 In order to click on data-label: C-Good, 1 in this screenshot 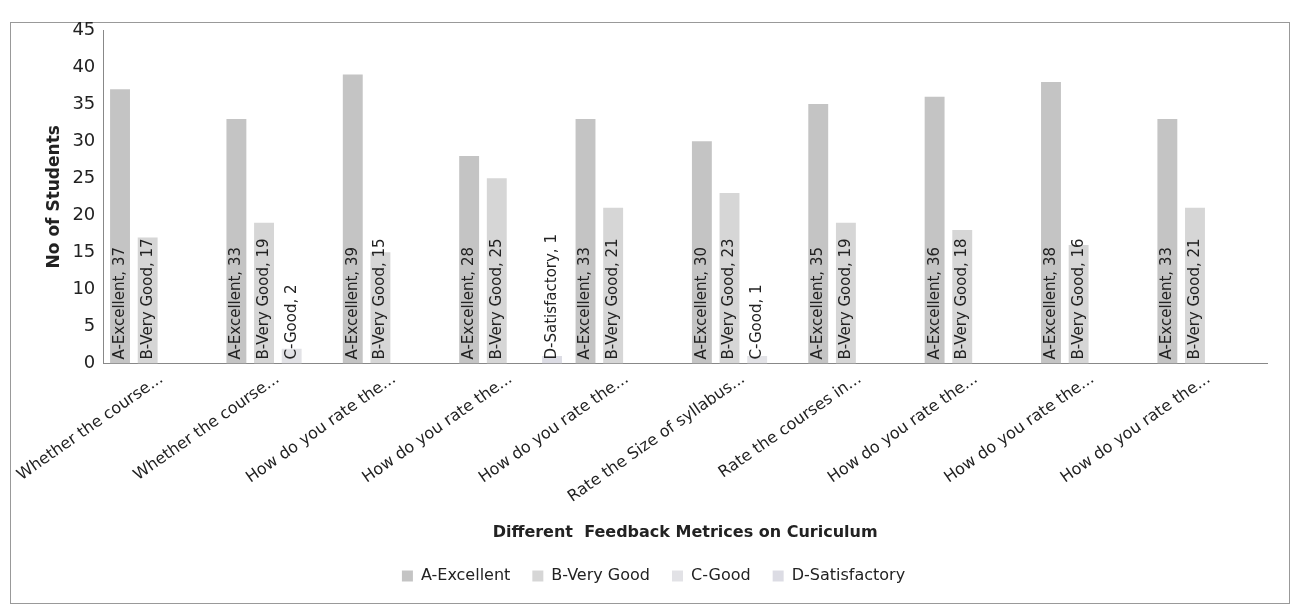, I will do `click(756, 322)`.